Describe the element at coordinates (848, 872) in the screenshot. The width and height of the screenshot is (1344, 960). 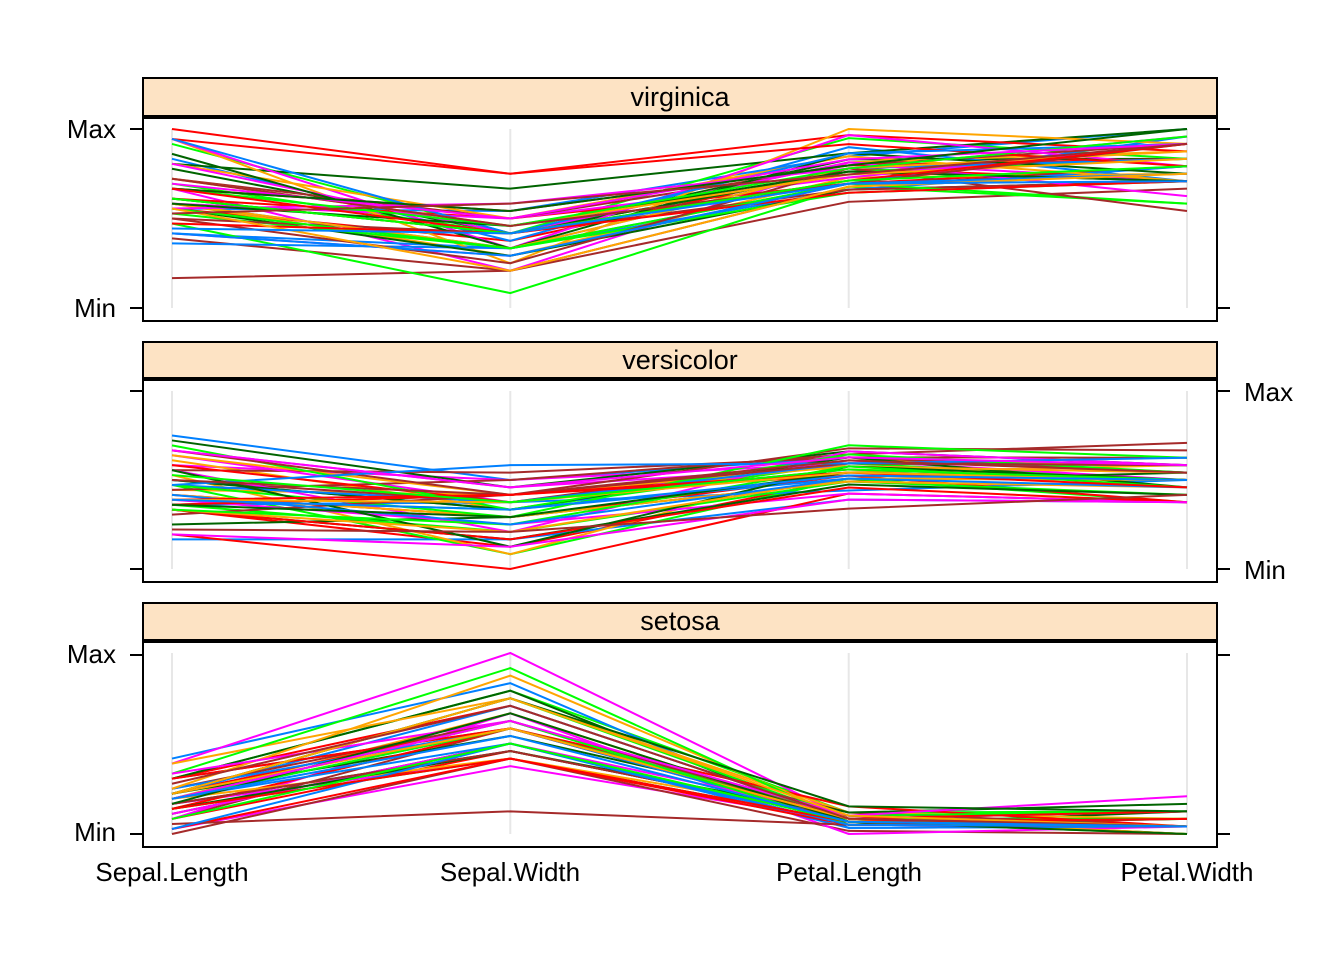
I see `x-label-petal-length: Petal.Length` at that location.